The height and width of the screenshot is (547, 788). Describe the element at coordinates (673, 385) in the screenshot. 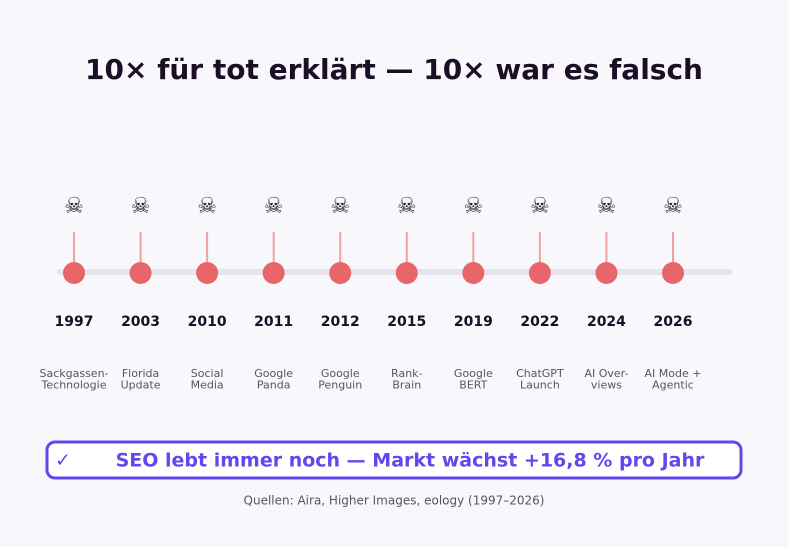

I see `event-label: Agentic` at that location.